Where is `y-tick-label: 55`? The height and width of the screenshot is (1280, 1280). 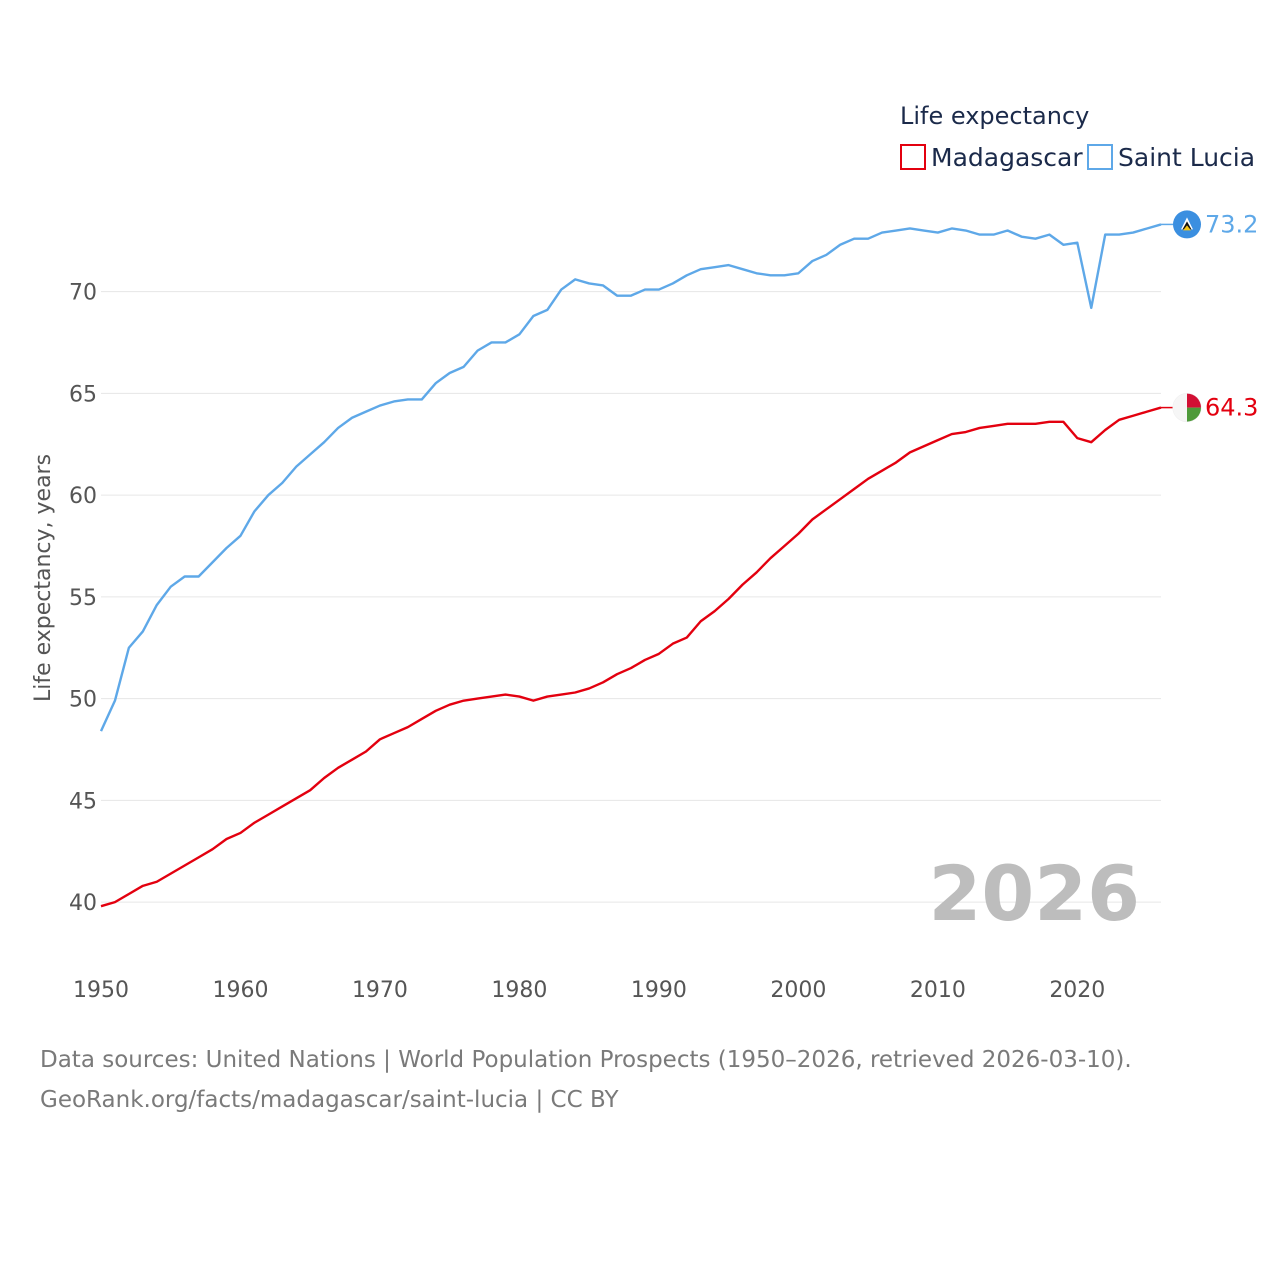
y-tick-label: 55 is located at coordinates (83, 598).